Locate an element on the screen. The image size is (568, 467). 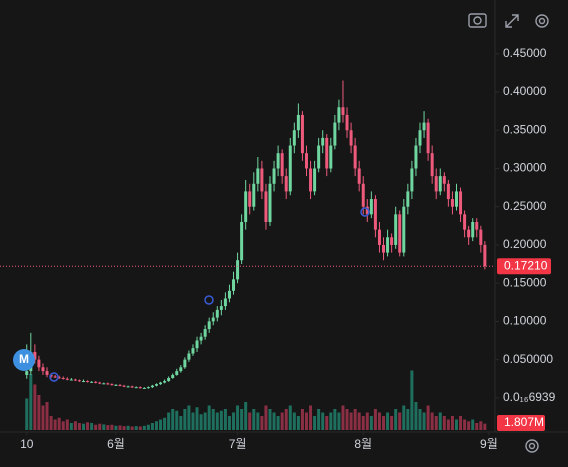
last-volume-label: 1.807M is located at coordinates (524, 422).